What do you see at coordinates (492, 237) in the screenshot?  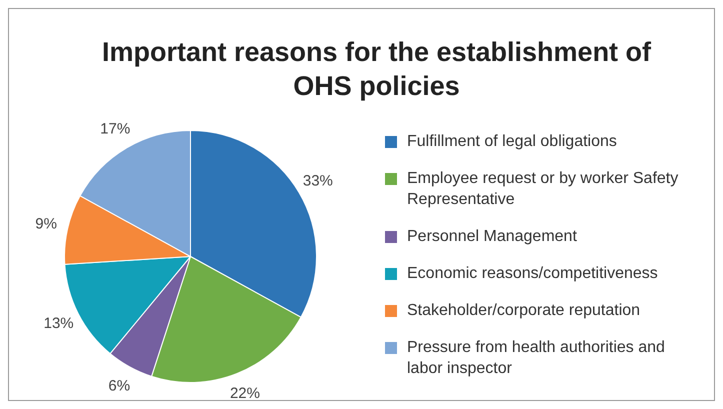 I see `legend-label: Personnel Management` at bounding box center [492, 237].